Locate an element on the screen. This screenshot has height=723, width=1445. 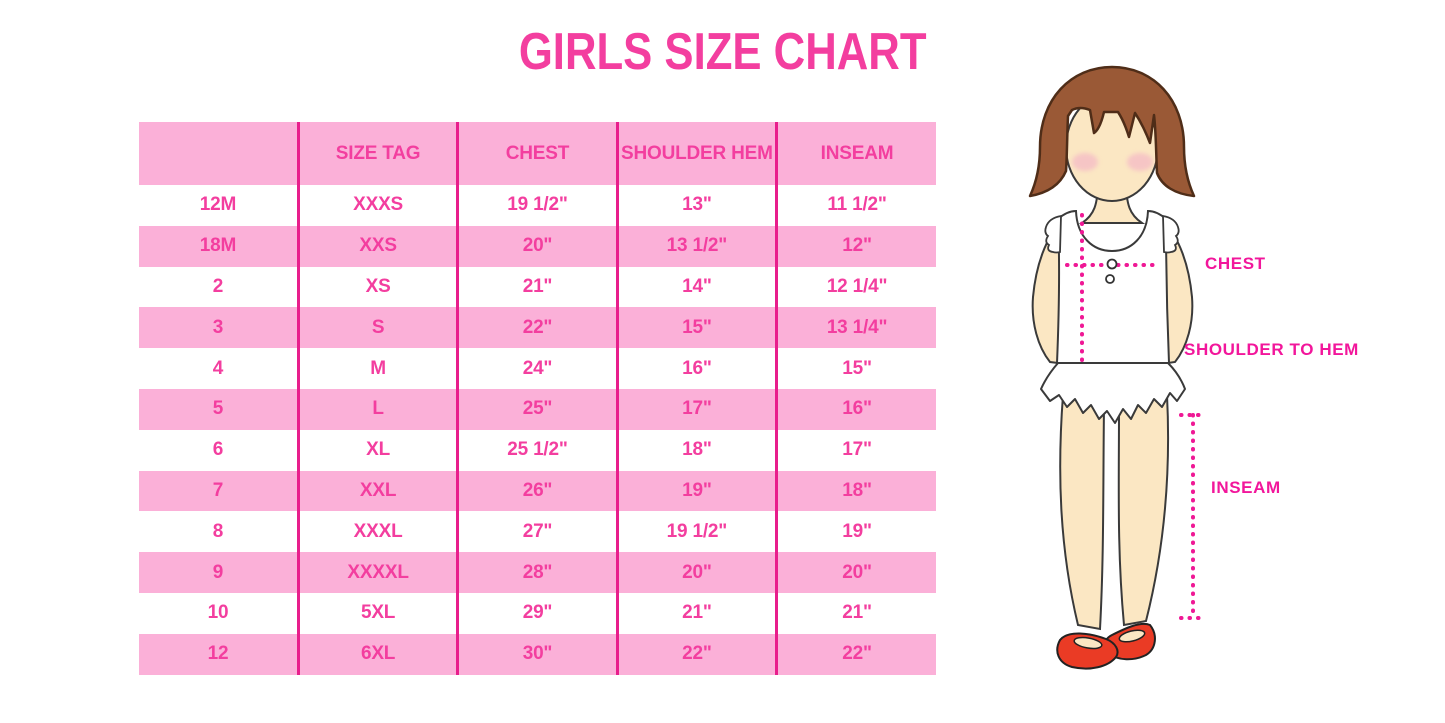
table-row: 18M XXS 20" 13 1/2" 12" is located at coordinates (537, 246).